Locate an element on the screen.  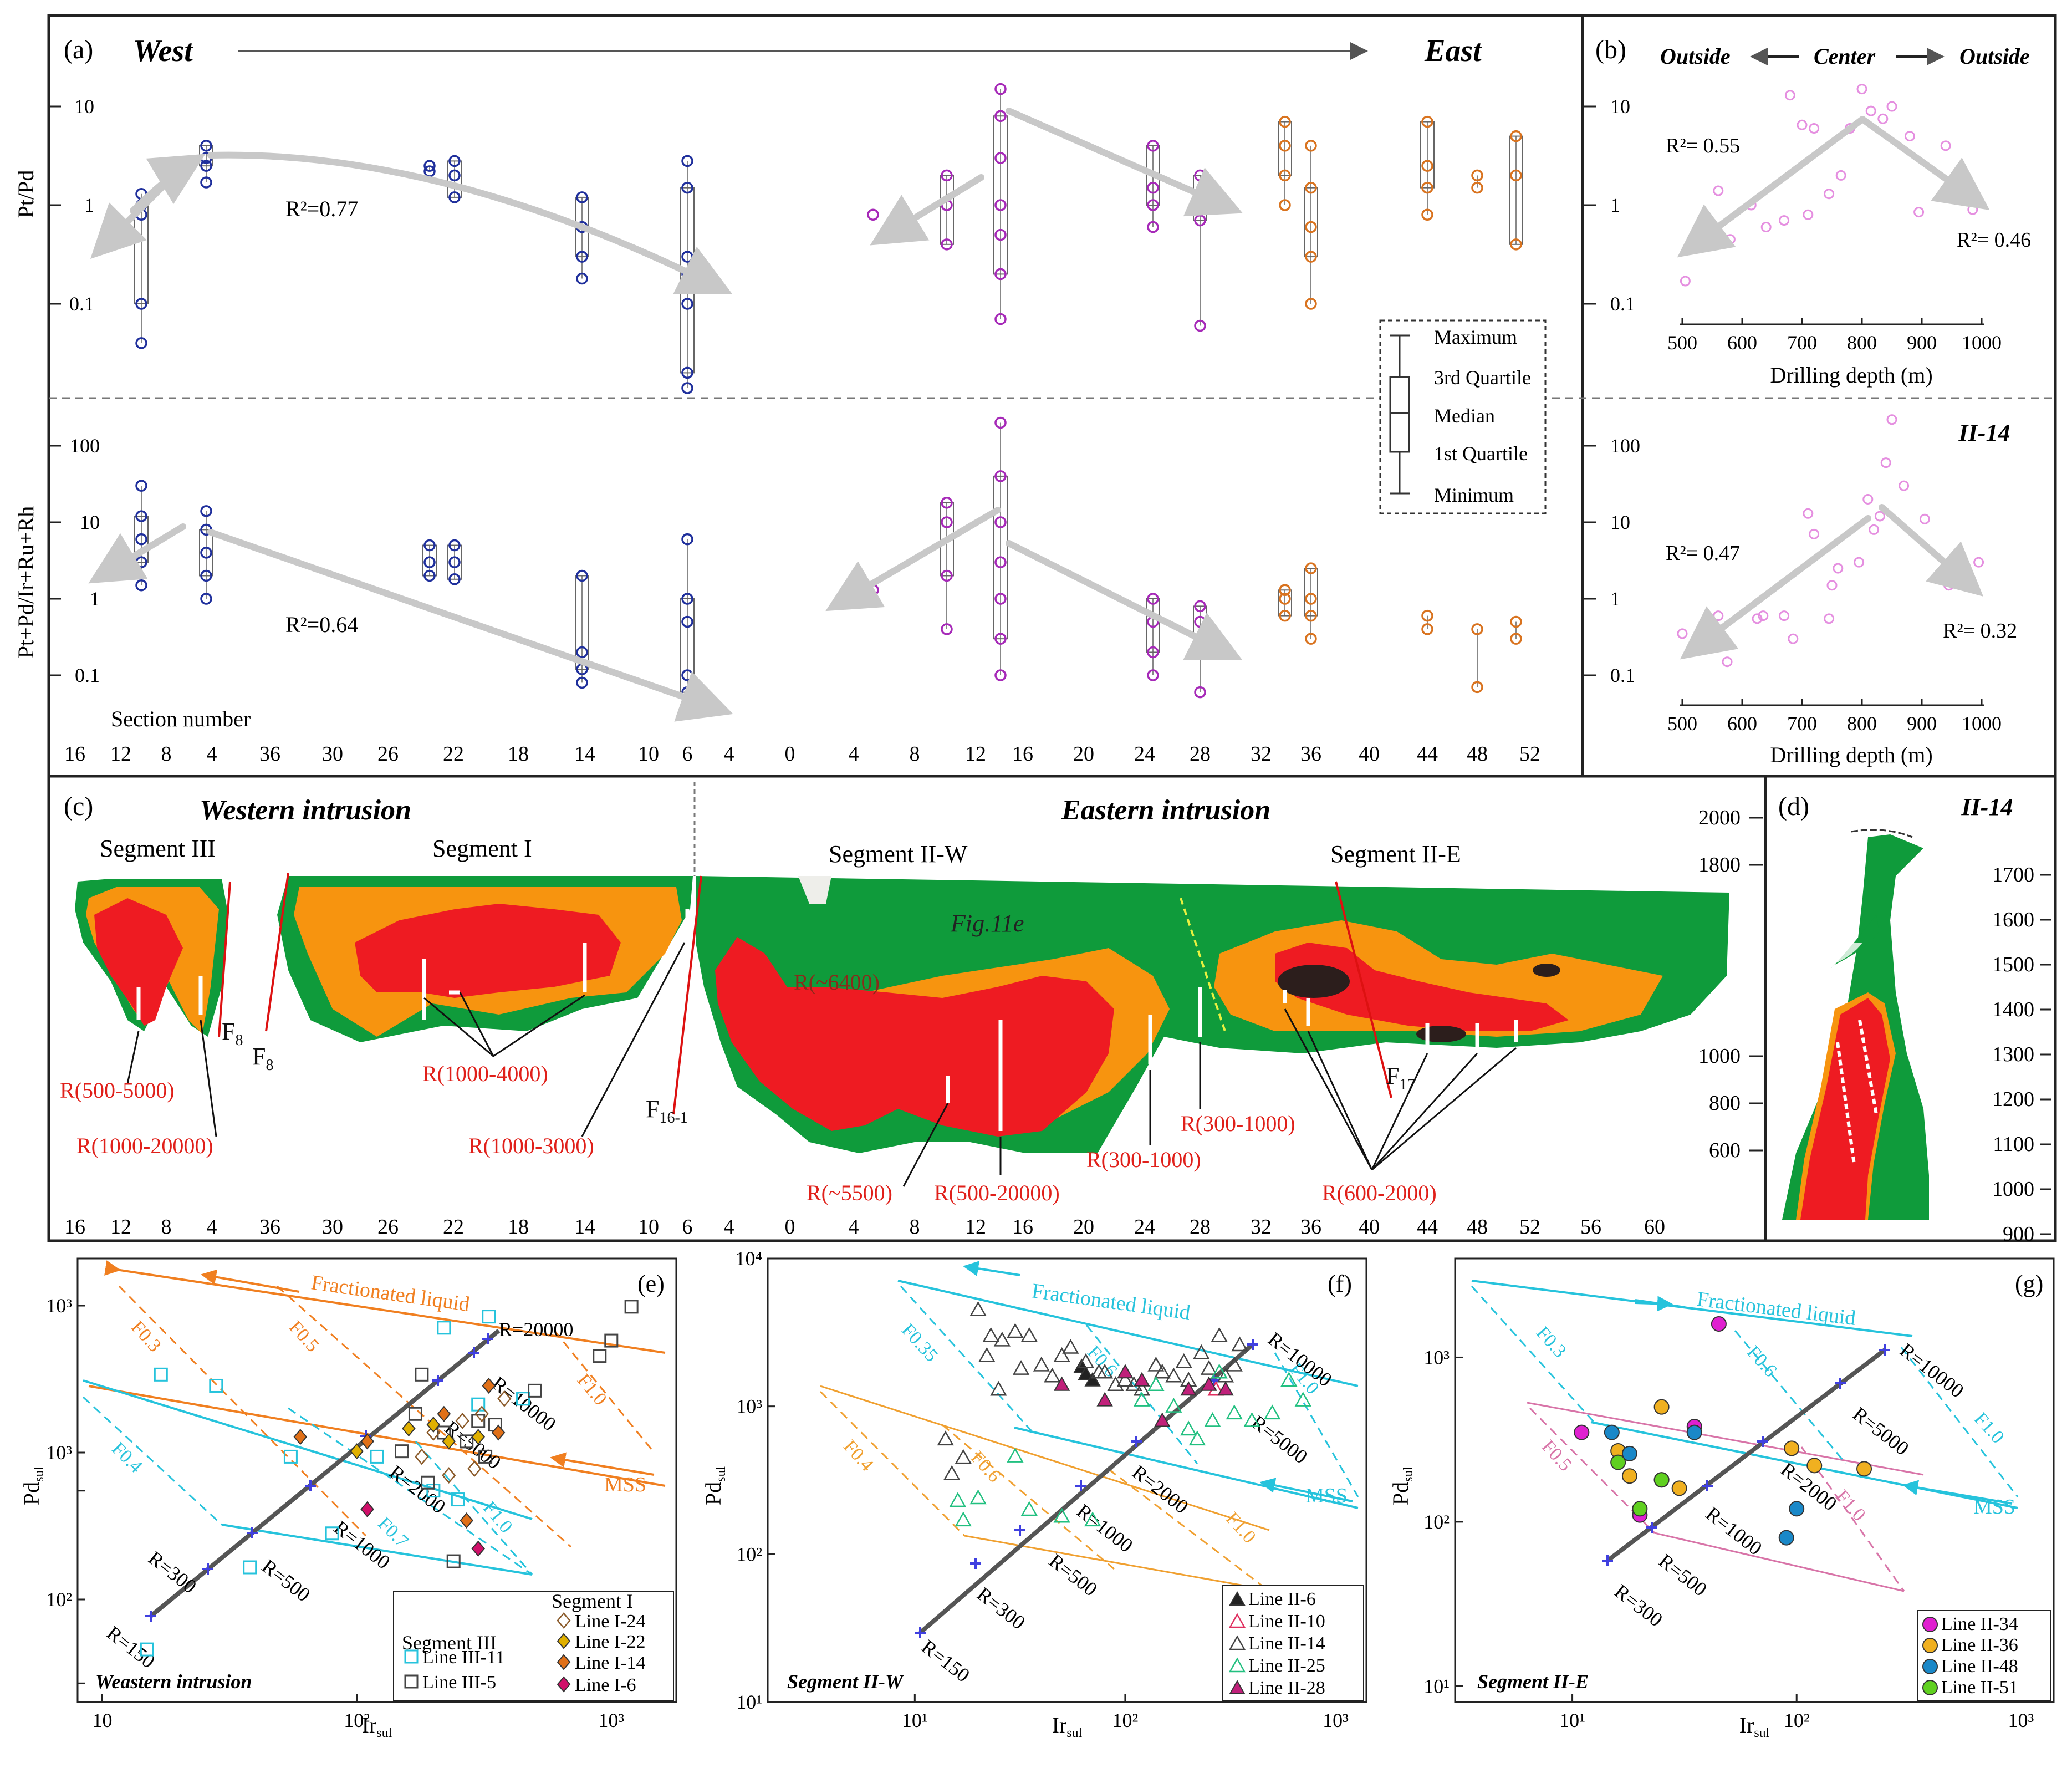
section-number-label: Section number is located at coordinates (181, 718).